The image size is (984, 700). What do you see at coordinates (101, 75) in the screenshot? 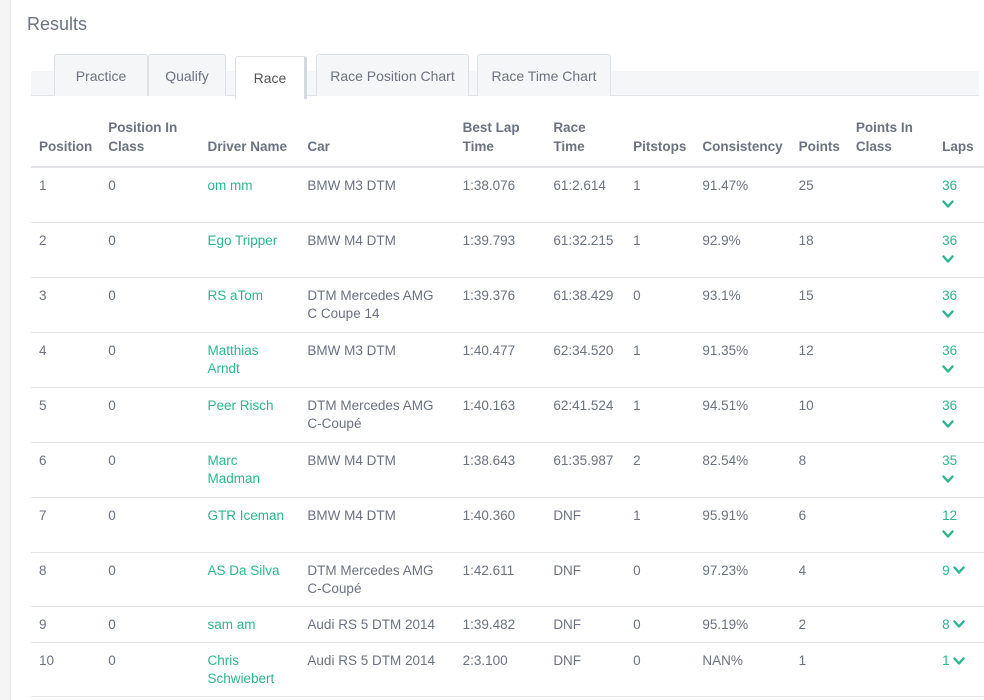
I see `tab-practice: Practice` at bounding box center [101, 75].